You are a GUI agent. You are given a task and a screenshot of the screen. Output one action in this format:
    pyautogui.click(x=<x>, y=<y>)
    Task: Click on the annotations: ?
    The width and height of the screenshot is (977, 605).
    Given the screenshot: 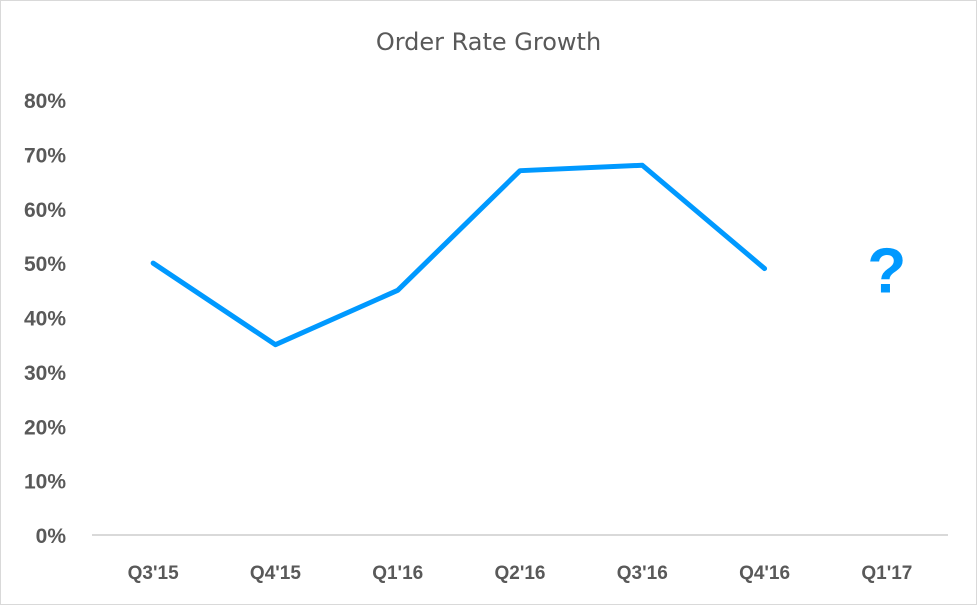 What is the action you would take?
    pyautogui.click(x=886, y=270)
    